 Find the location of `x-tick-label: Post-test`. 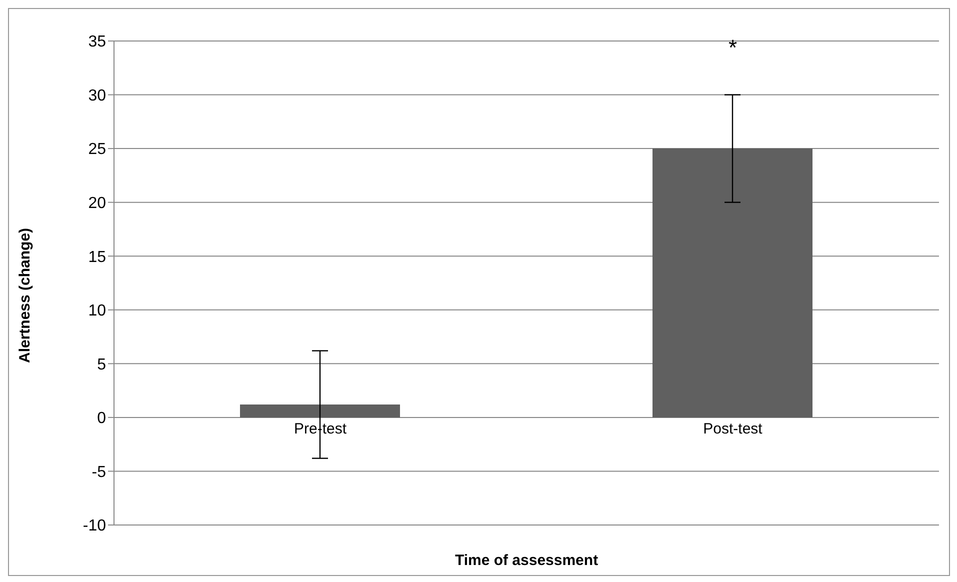

x-tick-label: Post-test is located at coordinates (733, 429).